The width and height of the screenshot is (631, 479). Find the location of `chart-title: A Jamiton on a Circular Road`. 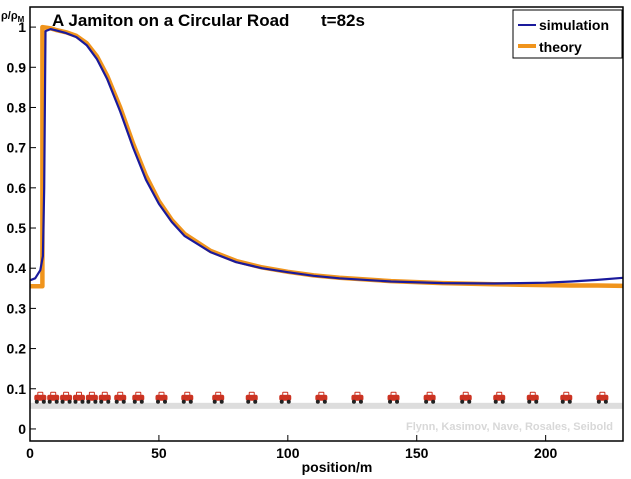

chart-title: A Jamiton on a Circular Road is located at coordinates (170, 20).